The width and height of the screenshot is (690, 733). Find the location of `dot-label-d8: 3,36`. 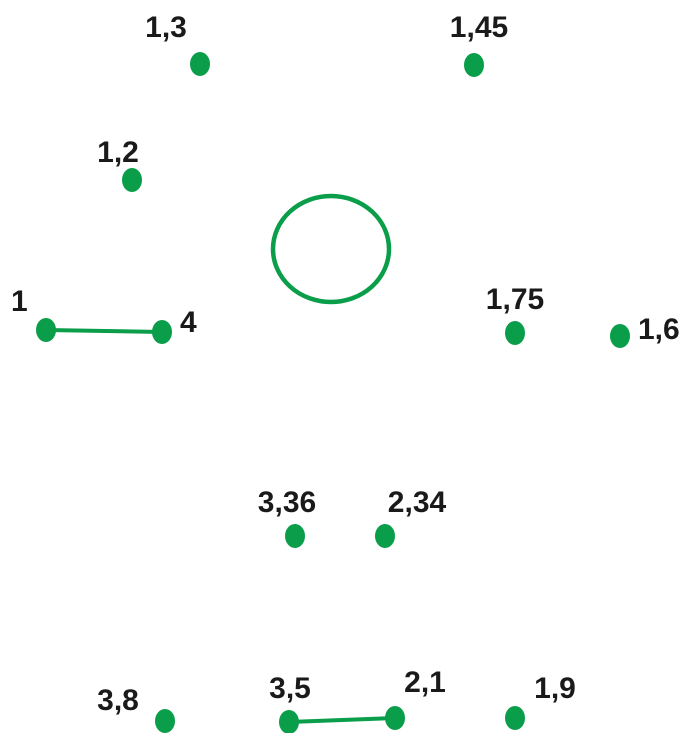

dot-label-d8: 3,36 is located at coordinates (287, 502).